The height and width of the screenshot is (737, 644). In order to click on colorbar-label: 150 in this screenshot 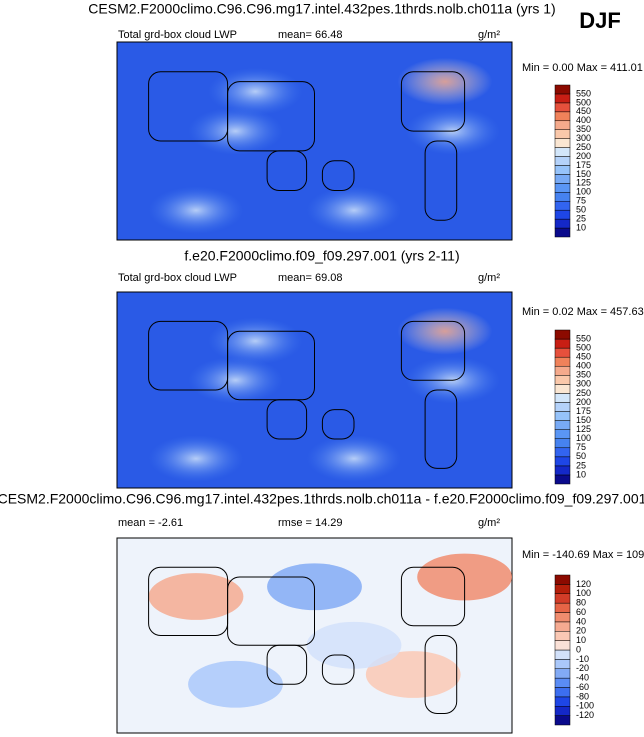, I will do `click(583, 420)`.